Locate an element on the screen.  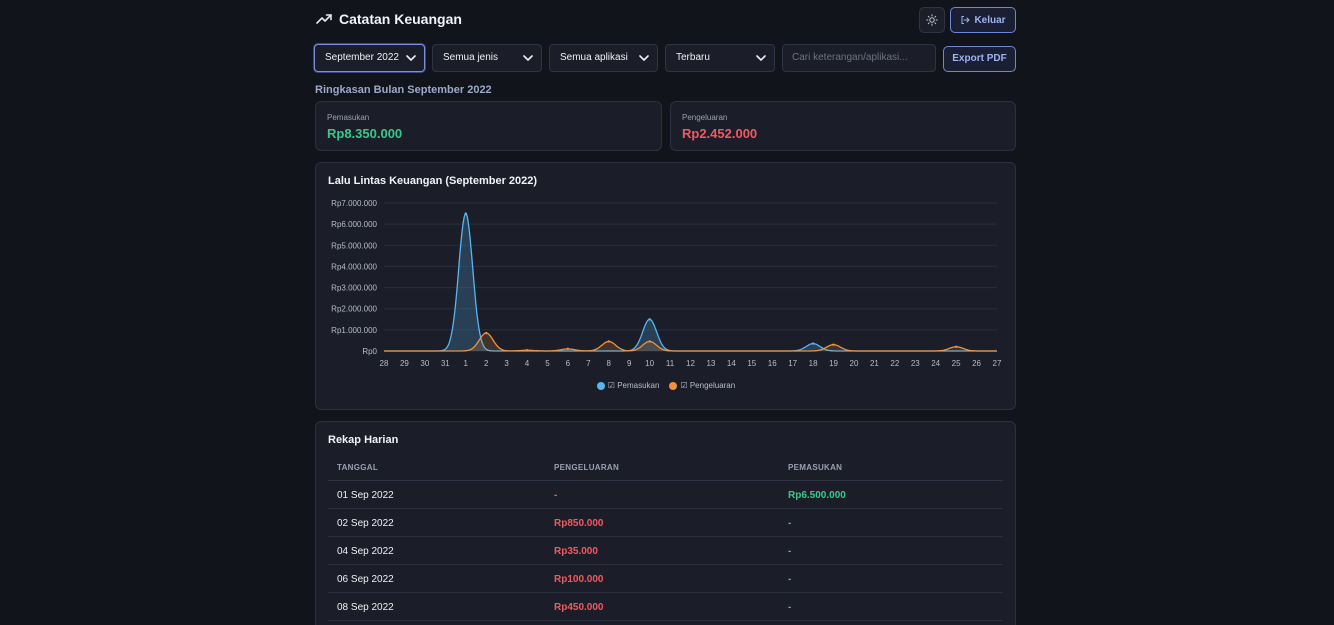
sort-select: Terbaru is located at coordinates (720, 58).